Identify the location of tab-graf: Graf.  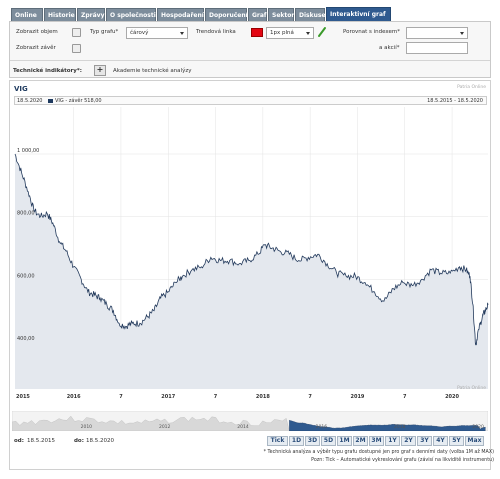
(257, 14).